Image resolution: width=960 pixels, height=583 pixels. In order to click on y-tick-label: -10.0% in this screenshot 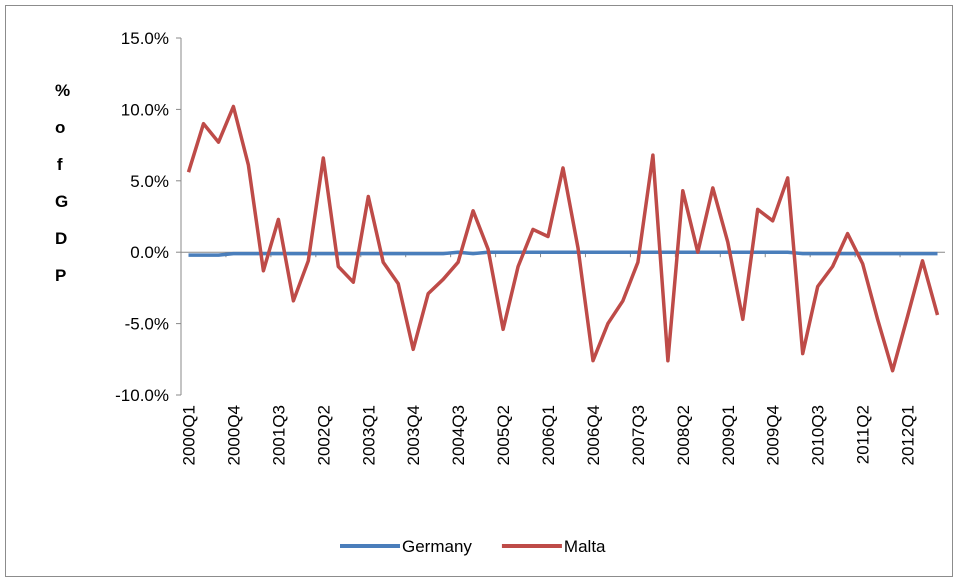, I will do `click(142, 395)`.